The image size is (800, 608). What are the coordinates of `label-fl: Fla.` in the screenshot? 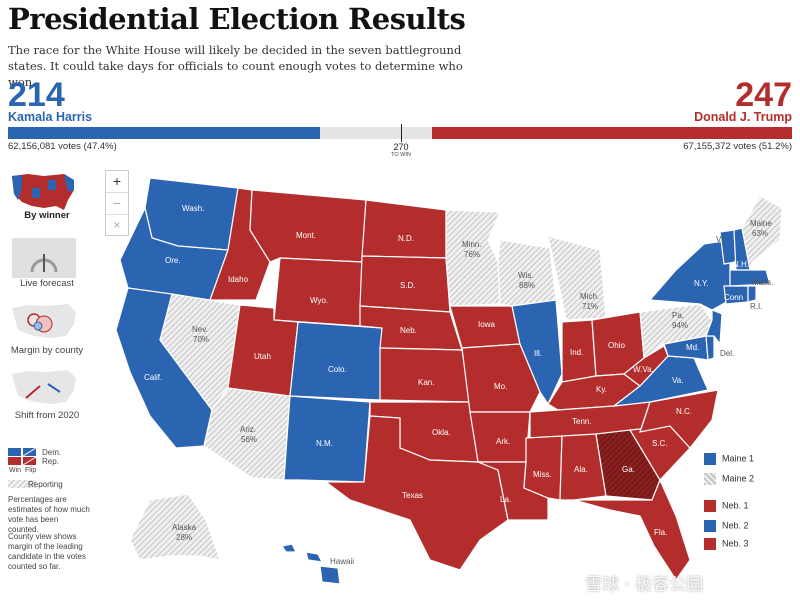 It's located at (660, 532).